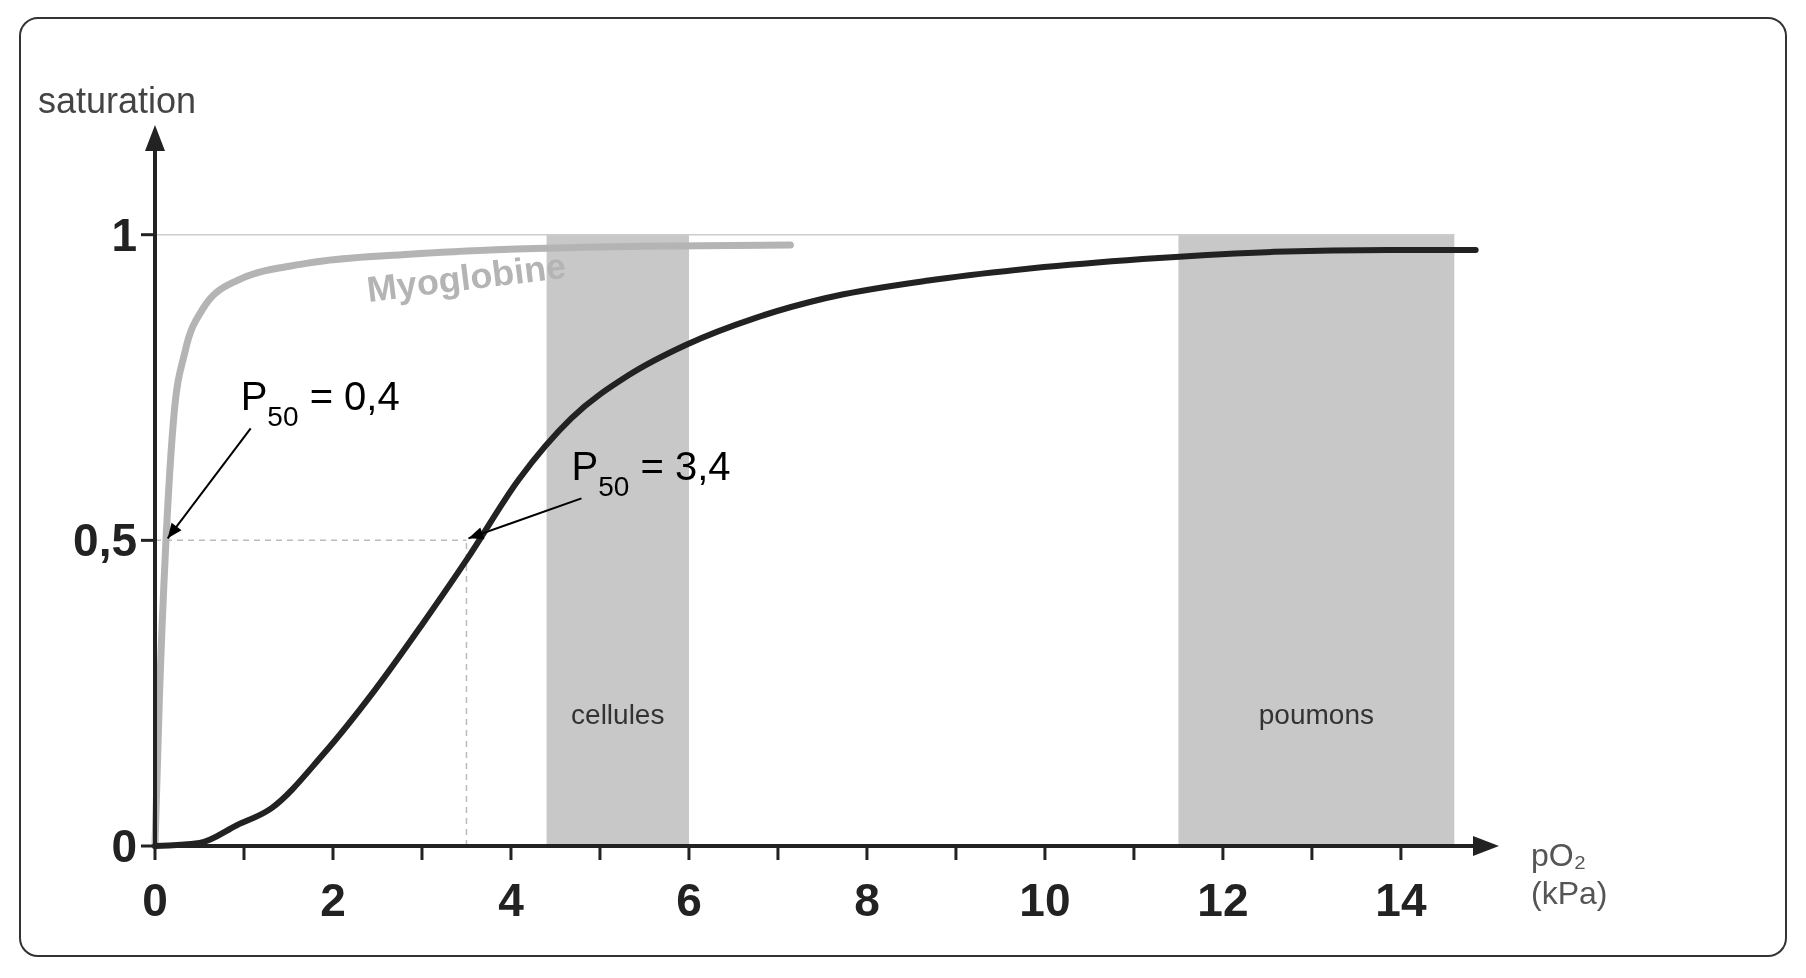  I want to click on band-label: cellules, so click(618, 714).